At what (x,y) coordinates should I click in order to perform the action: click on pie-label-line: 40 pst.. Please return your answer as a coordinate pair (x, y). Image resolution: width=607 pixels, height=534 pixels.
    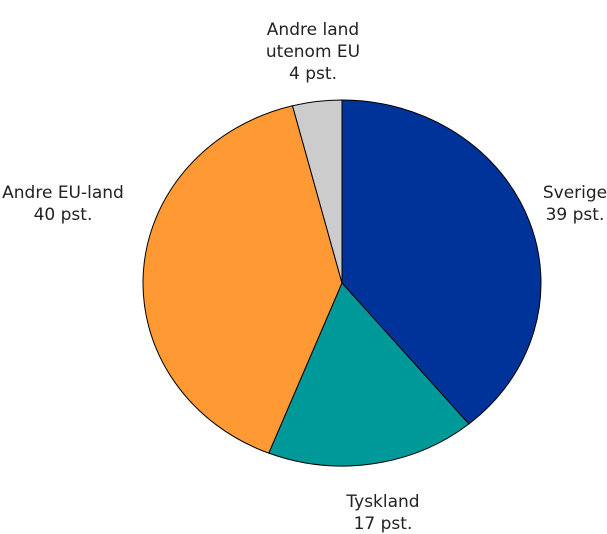
    Looking at the image, I should click on (63, 215).